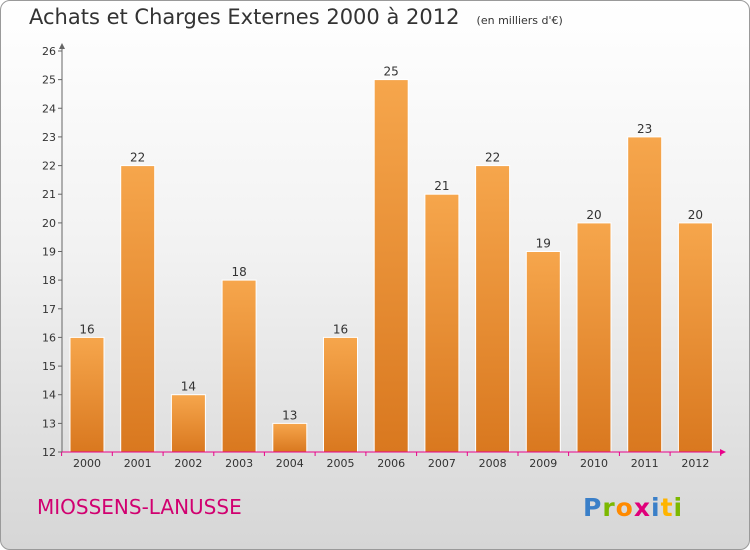  Describe the element at coordinates (289, 415) in the screenshot. I see `value-label-2004: 13` at that location.